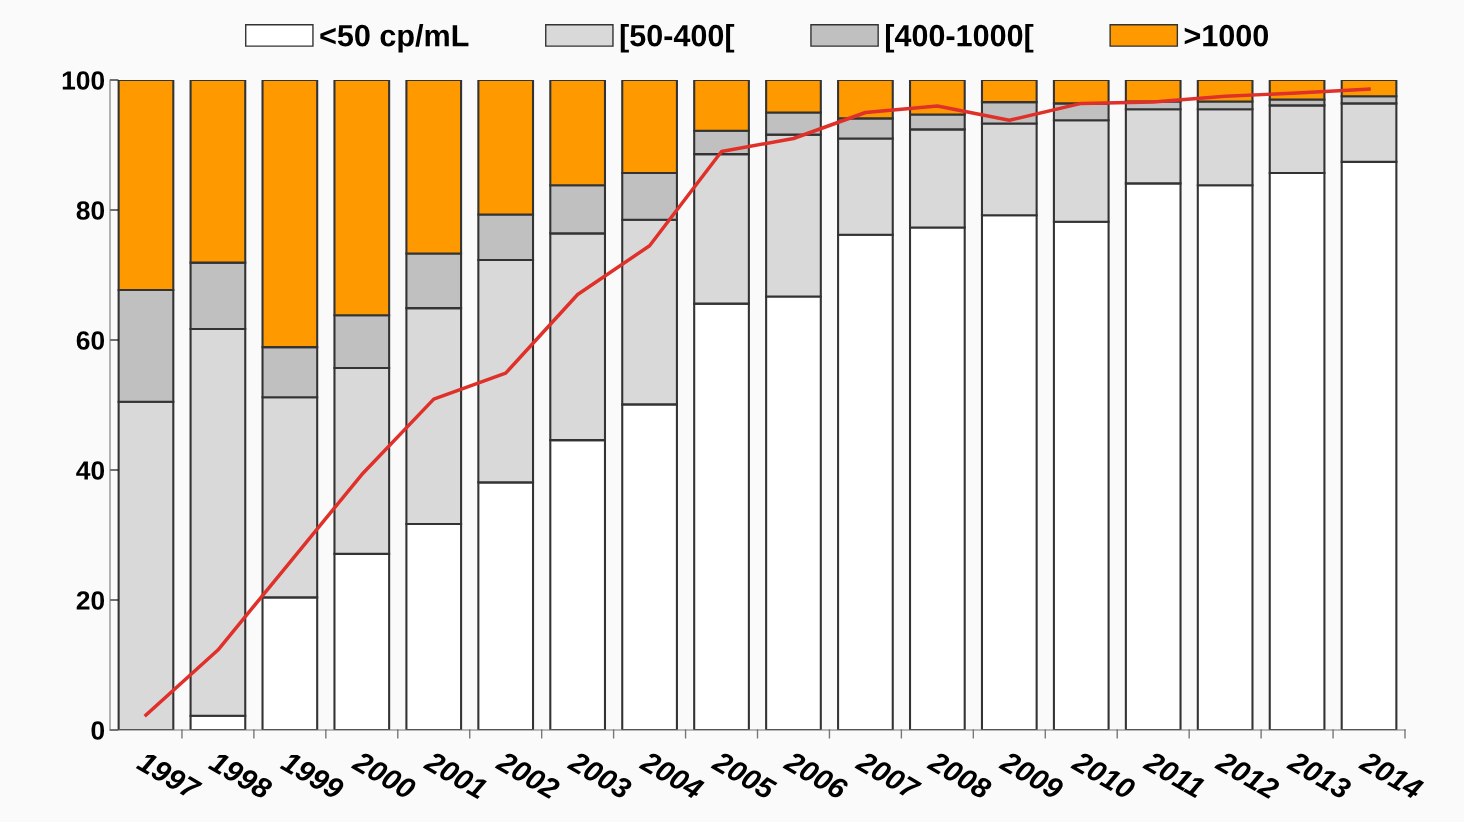 The height and width of the screenshot is (822, 1464). Describe the element at coordinates (90, 210) in the screenshot. I see `y-tick-label: 80` at that location.